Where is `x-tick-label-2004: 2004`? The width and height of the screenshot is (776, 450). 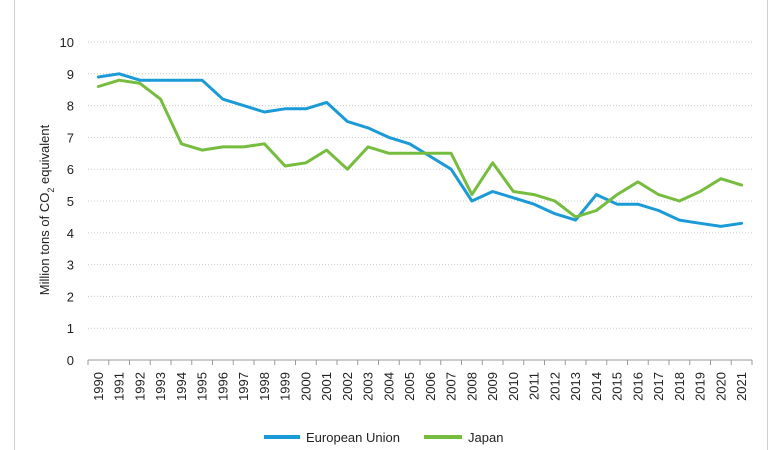 x-tick-label-2004: 2004 is located at coordinates (388, 386).